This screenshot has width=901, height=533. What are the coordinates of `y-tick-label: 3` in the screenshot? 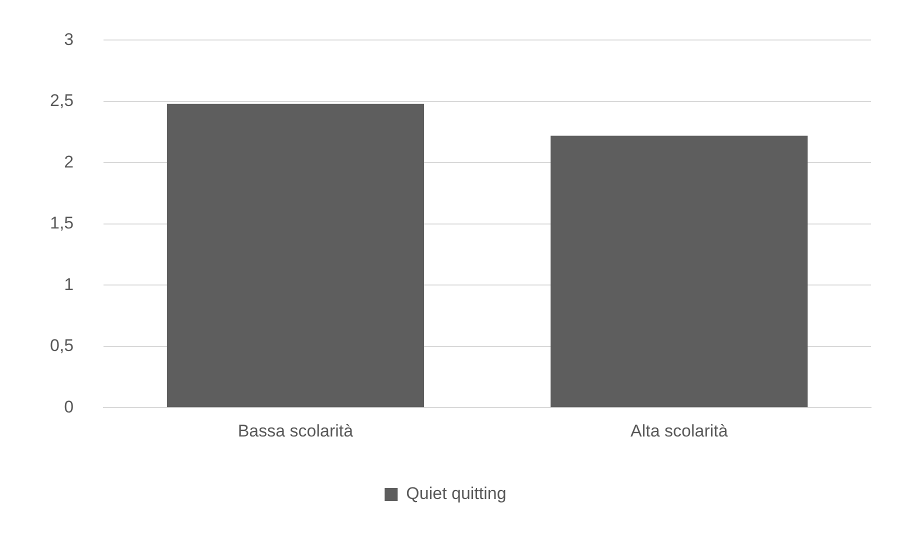 It's located at (69, 39).